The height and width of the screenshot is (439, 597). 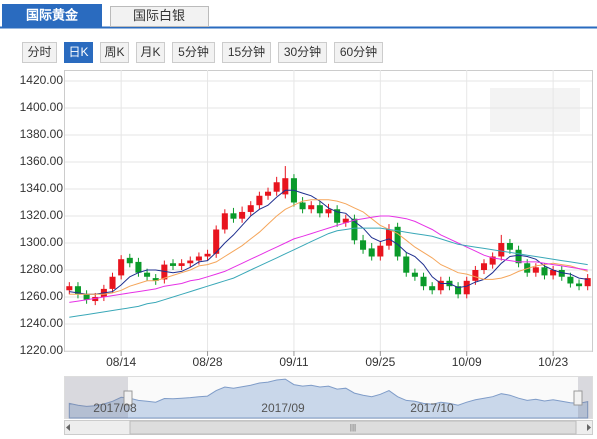 What do you see at coordinates (535, 110) in the screenshot?
I see `watermark` at bounding box center [535, 110].